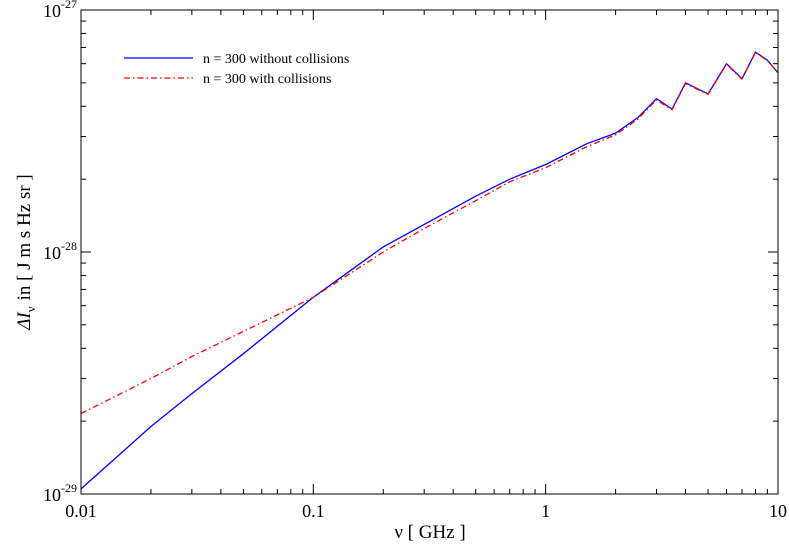 The width and height of the screenshot is (789, 544). I want to click on y-axis-label-text: in [ J m s Hz sr ], so click(24, 237).